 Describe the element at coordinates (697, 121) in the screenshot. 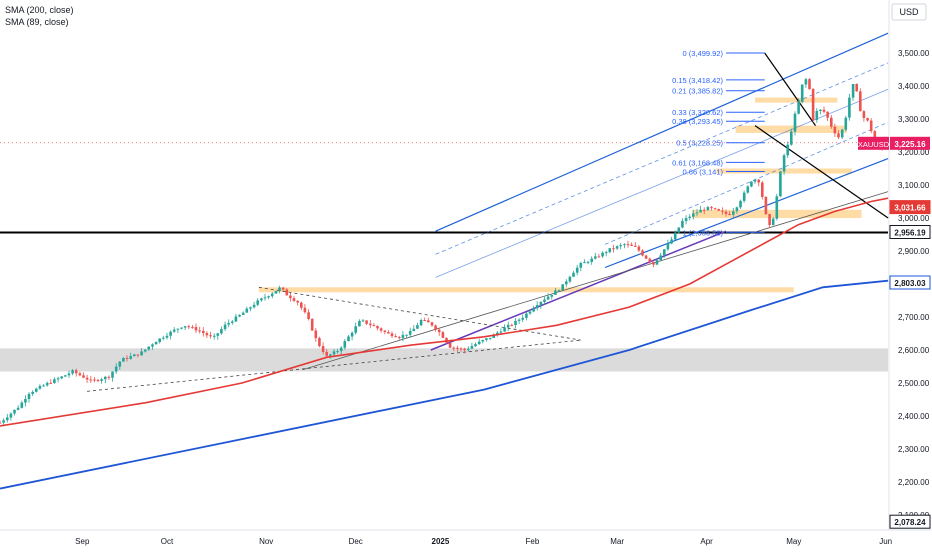

I see `fib-level-label: 0.38 (3,293.45)` at that location.